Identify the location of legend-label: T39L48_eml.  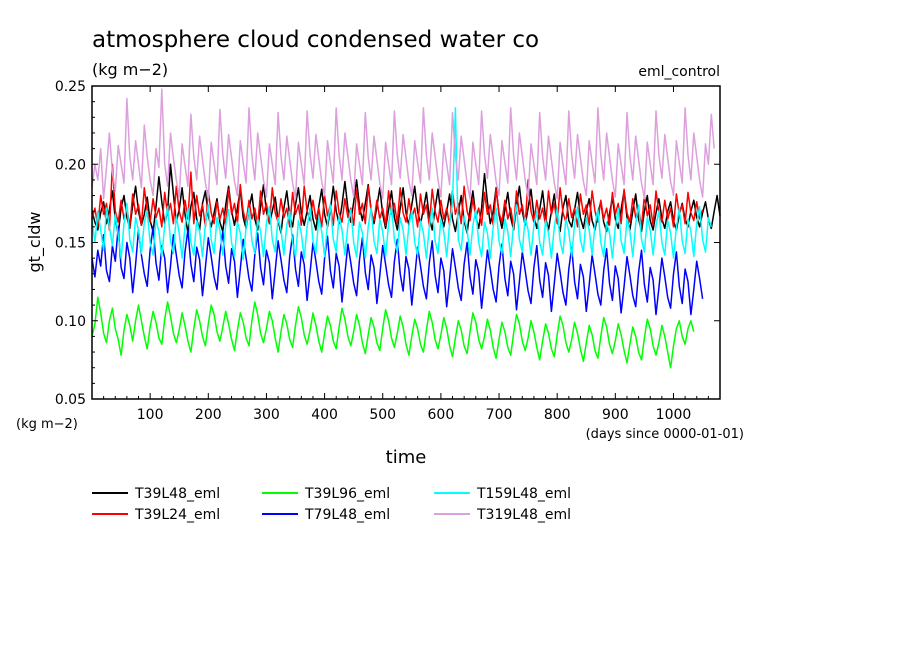
(177, 494).